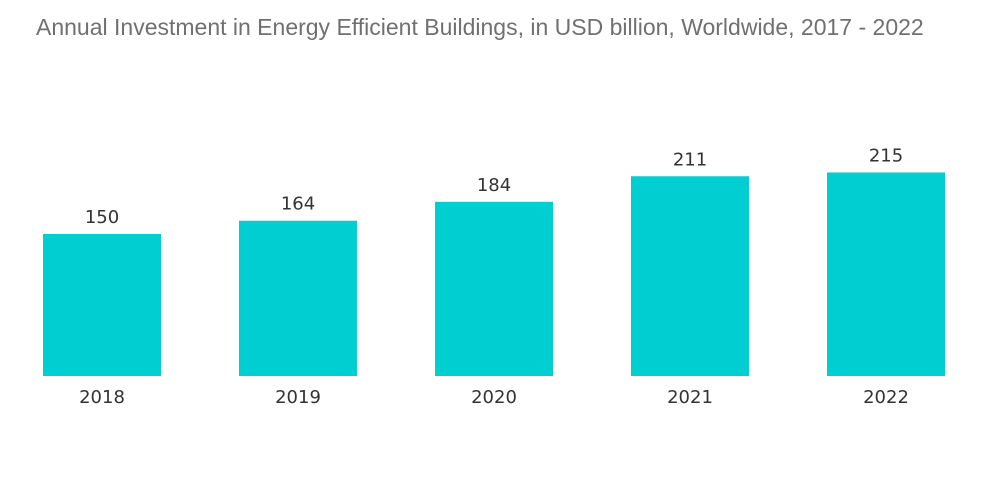  Describe the element at coordinates (494, 288) in the screenshot. I see `bar-2020` at that location.